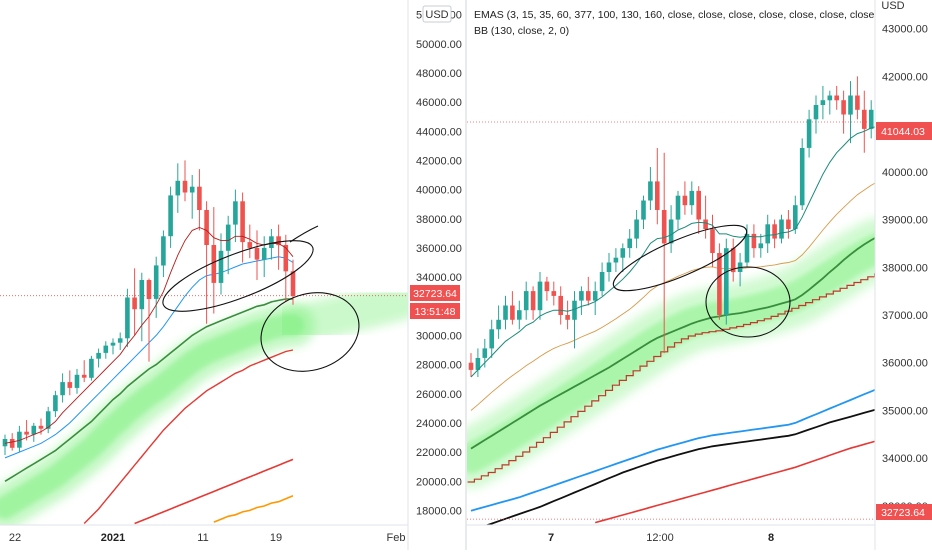 This screenshot has width=932, height=555. I want to click on left-y-tick-label: 48000.00, so click(439, 74).